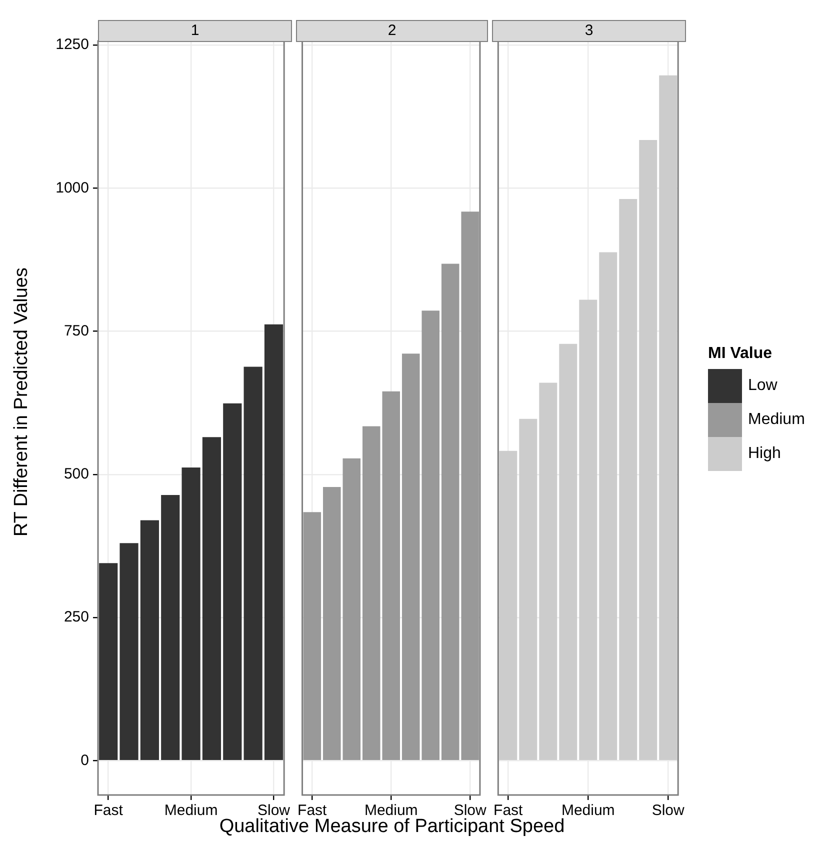 This screenshot has height=855, width=825. I want to click on y-axis-title: RT Different in Predicted Values, so click(22, 402).